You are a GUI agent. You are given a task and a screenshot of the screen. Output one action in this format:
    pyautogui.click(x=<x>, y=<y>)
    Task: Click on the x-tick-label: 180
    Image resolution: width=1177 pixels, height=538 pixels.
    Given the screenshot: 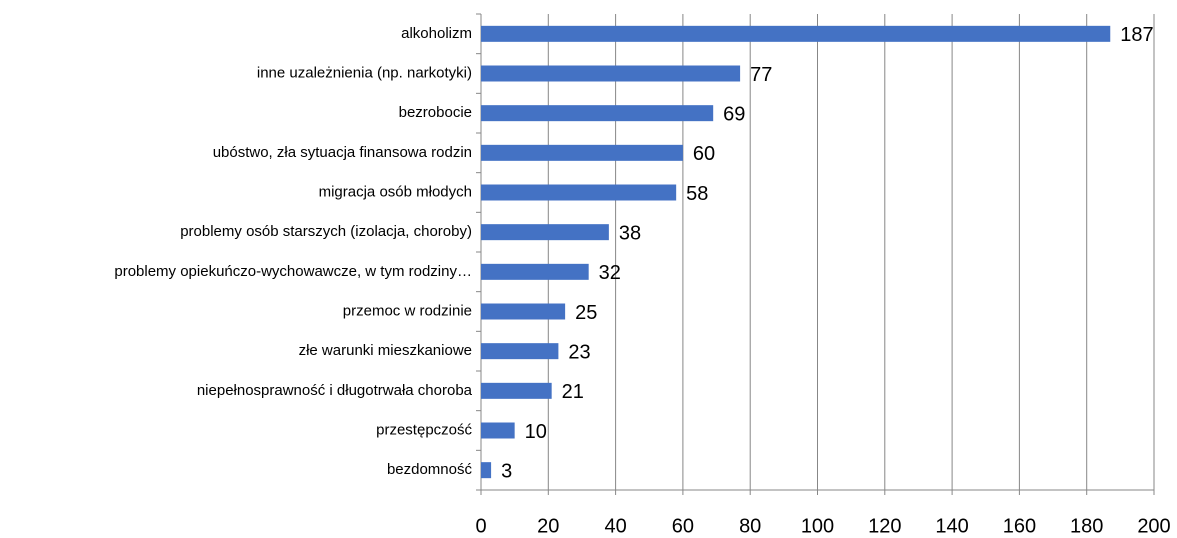 What is the action you would take?
    pyautogui.click(x=1086, y=526)
    